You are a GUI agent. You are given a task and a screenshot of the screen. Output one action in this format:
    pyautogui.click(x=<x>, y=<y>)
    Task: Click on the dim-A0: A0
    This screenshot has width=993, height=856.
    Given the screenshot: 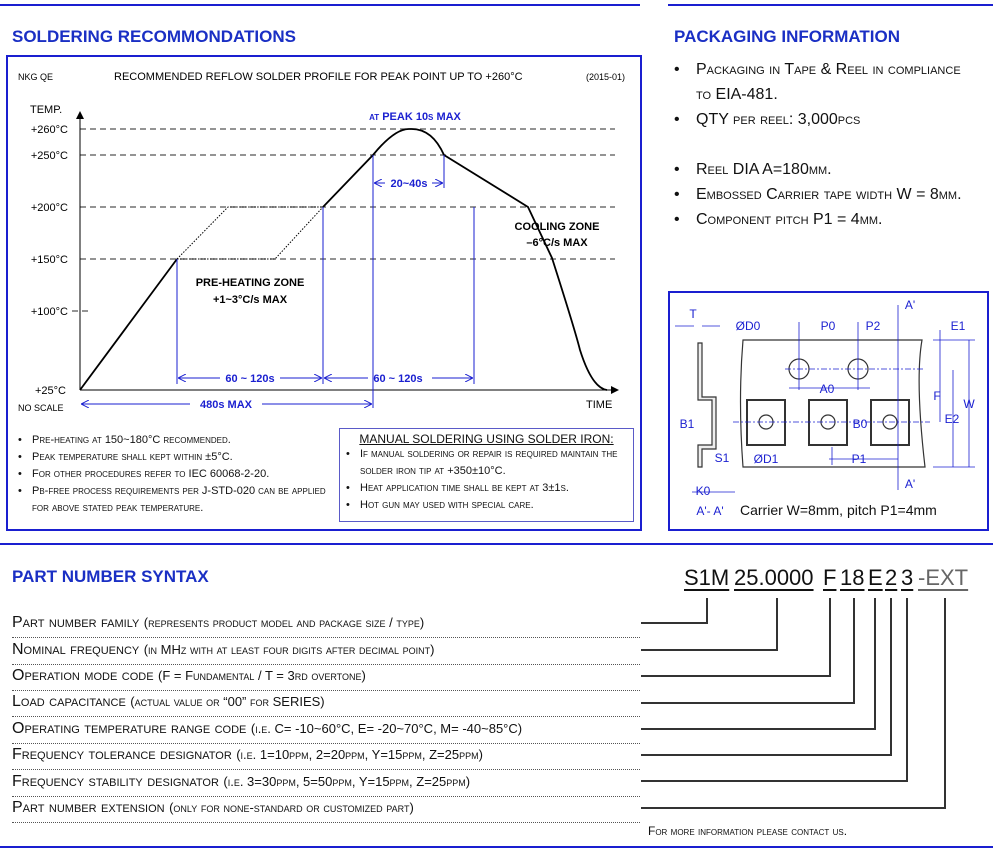 What is the action you would take?
    pyautogui.click(x=827, y=389)
    